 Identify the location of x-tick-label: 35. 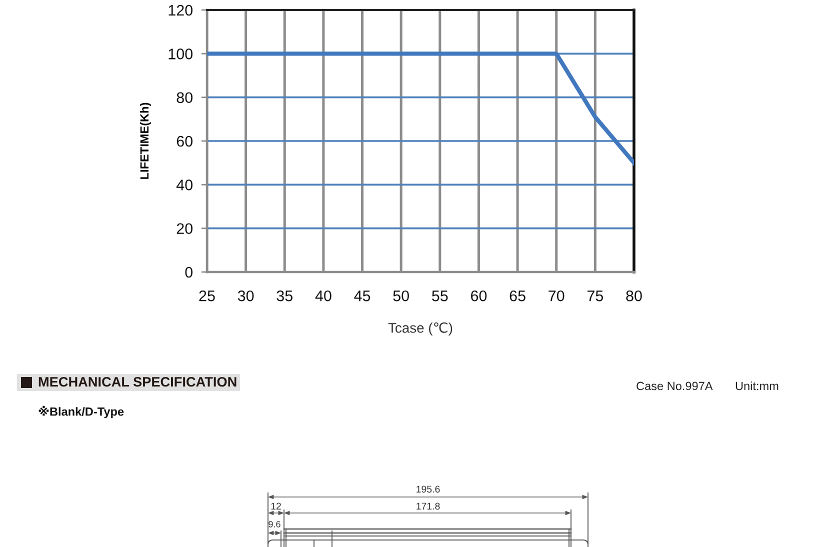
(284, 296).